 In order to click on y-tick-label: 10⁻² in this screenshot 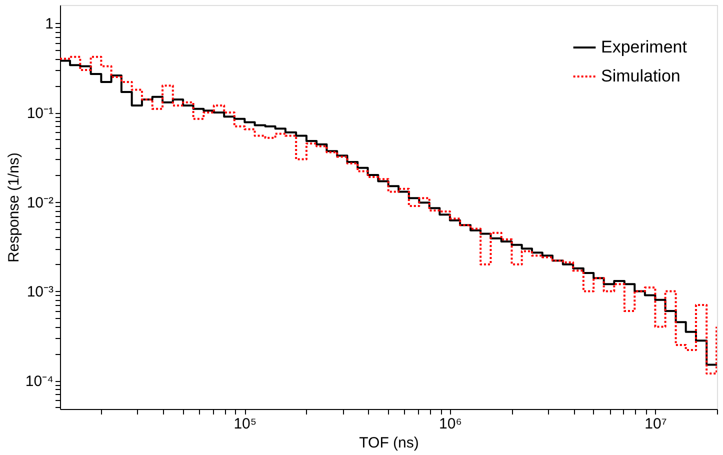, I will do `click(40, 203)`.